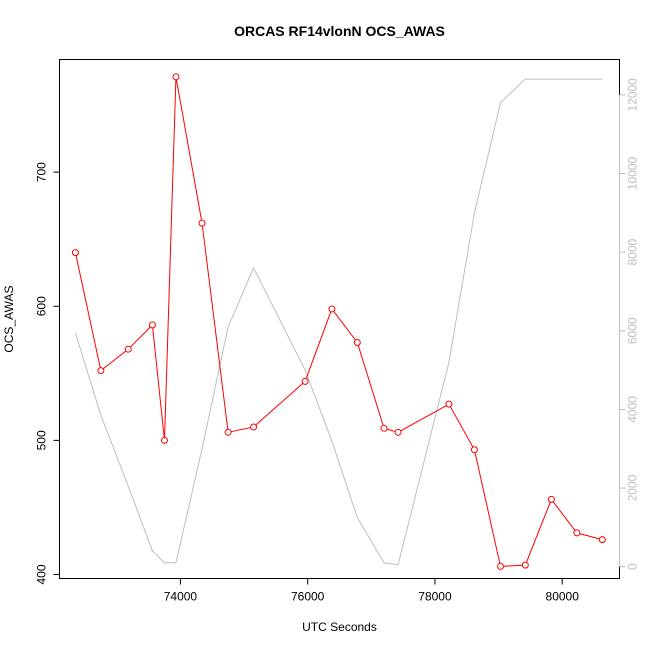 This screenshot has width=650, height=650. What do you see at coordinates (435, 597) in the screenshot?
I see `x-tick-label: 78000` at bounding box center [435, 597].